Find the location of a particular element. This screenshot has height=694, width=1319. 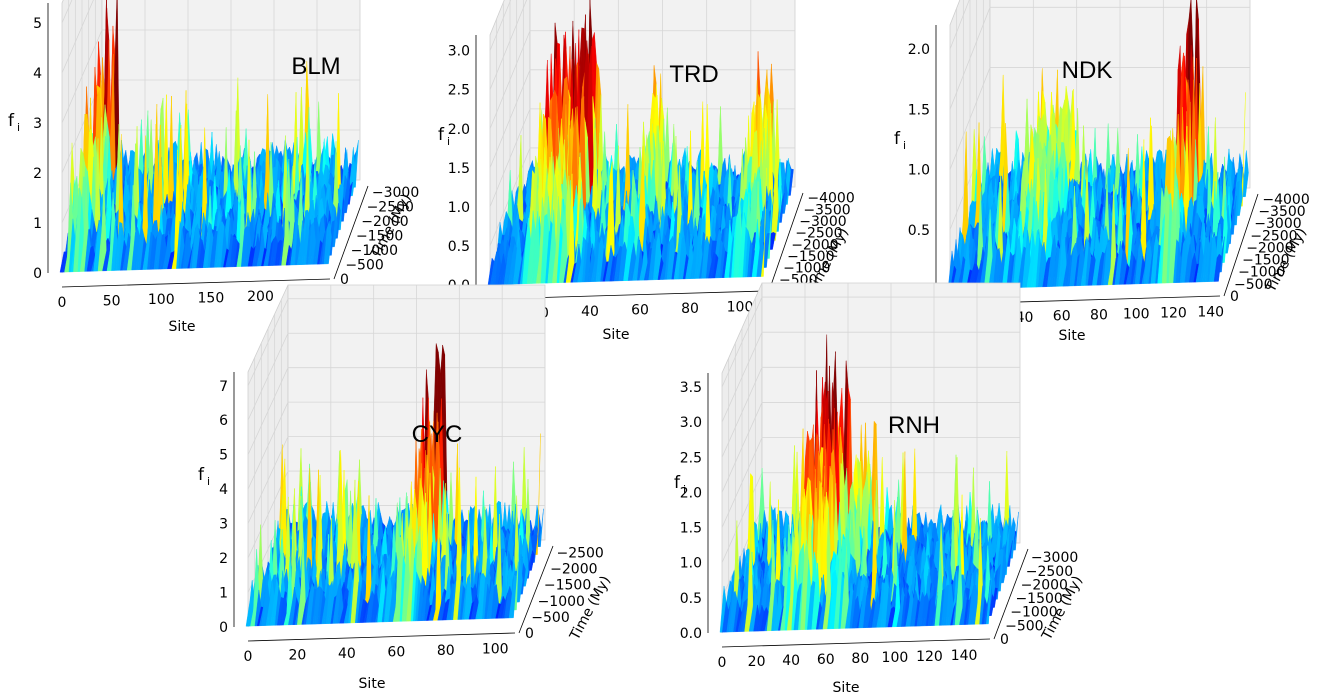

y-tick-label: −2500 is located at coordinates (579, 553).